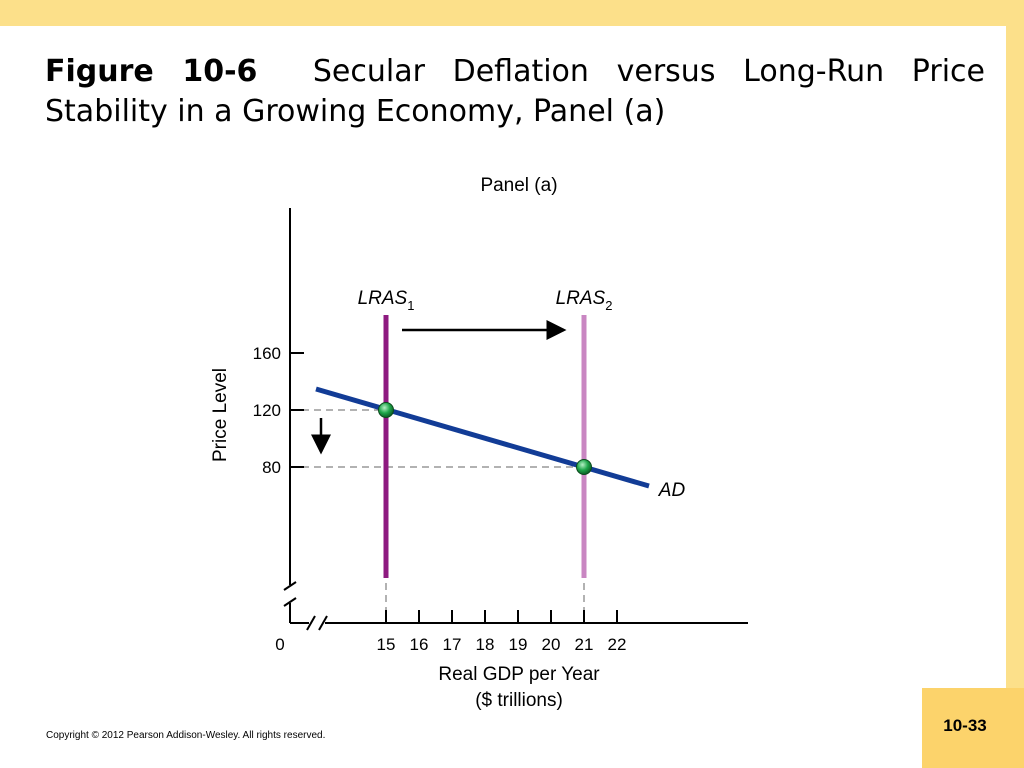  What do you see at coordinates (452, 644) in the screenshot?
I see `x-tick-label: 17` at bounding box center [452, 644].